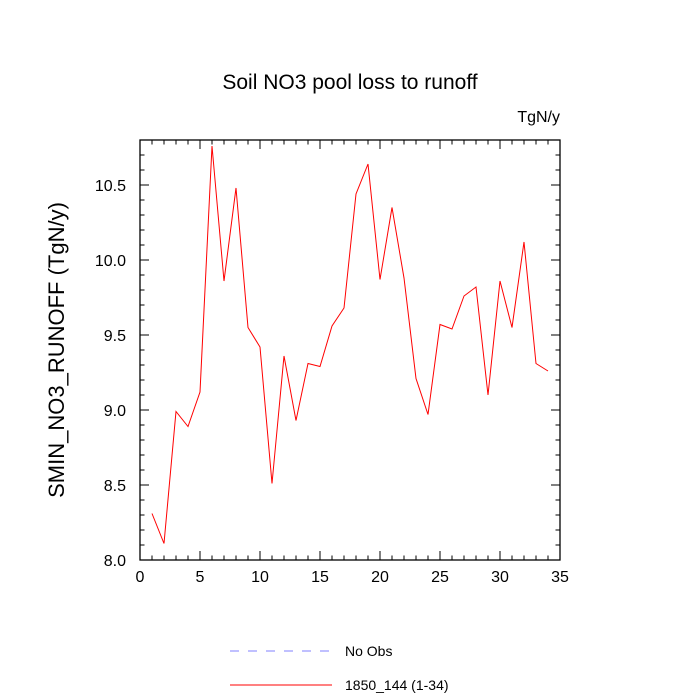 The width and height of the screenshot is (700, 700). I want to click on y-tick-label: 9.0, so click(115, 411).